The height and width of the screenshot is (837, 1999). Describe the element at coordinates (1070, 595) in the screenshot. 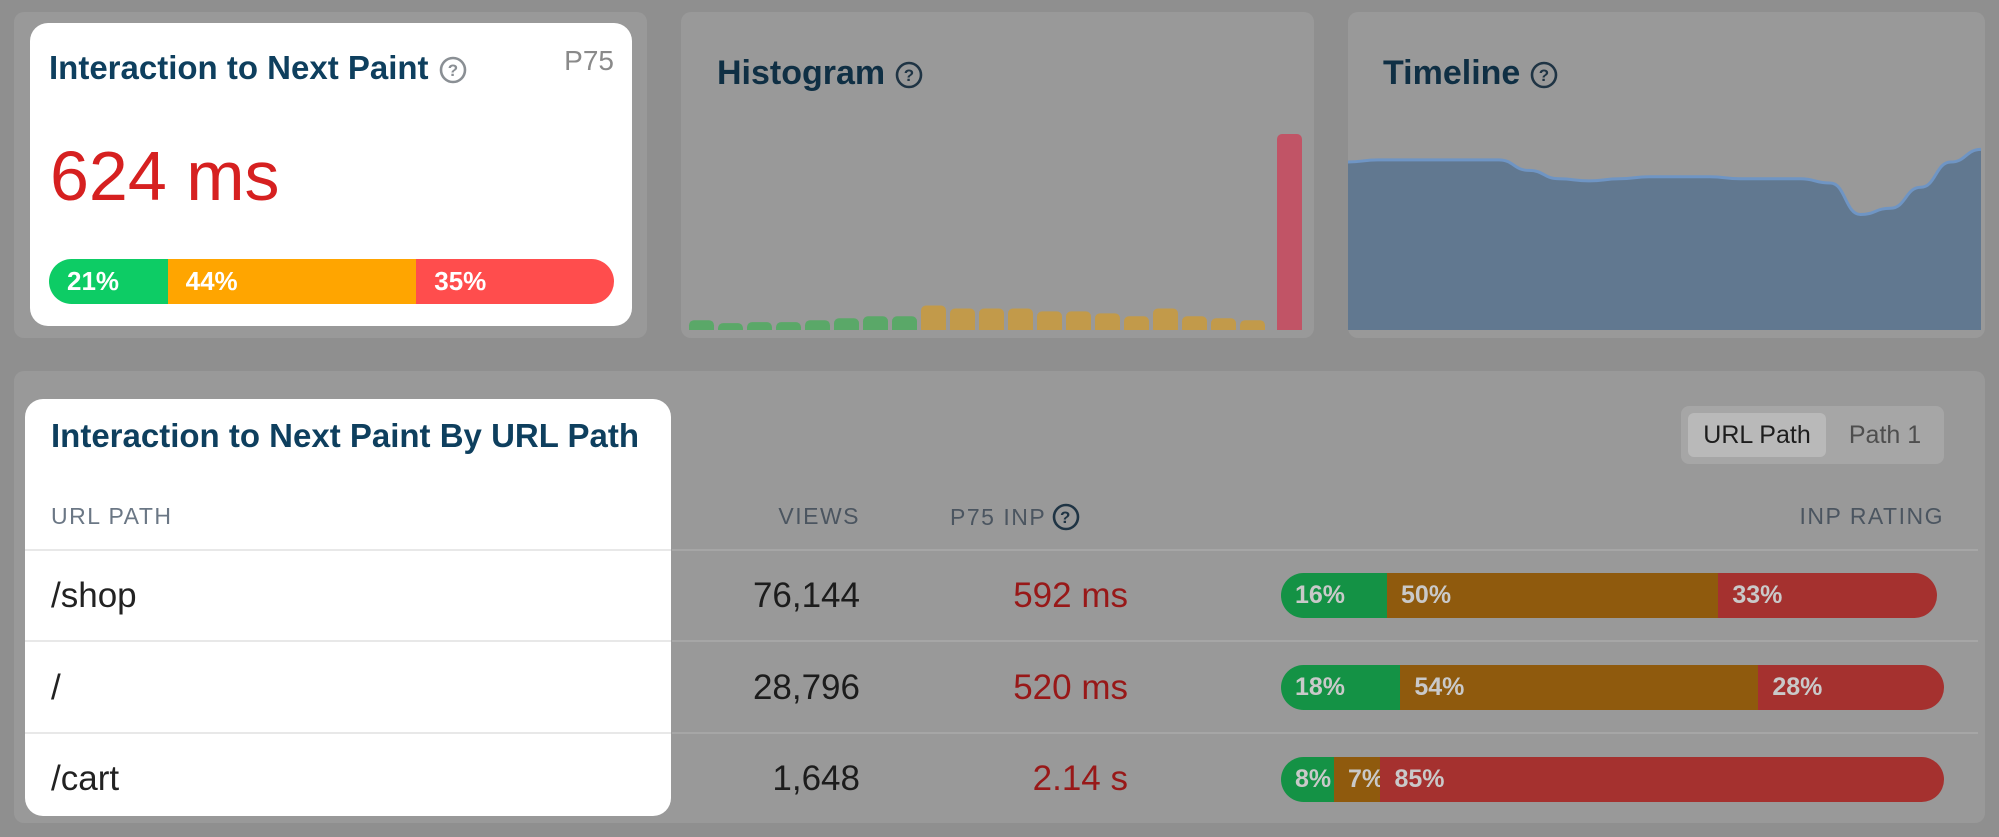

I see `row-p75-inp: 592 ms` at that location.